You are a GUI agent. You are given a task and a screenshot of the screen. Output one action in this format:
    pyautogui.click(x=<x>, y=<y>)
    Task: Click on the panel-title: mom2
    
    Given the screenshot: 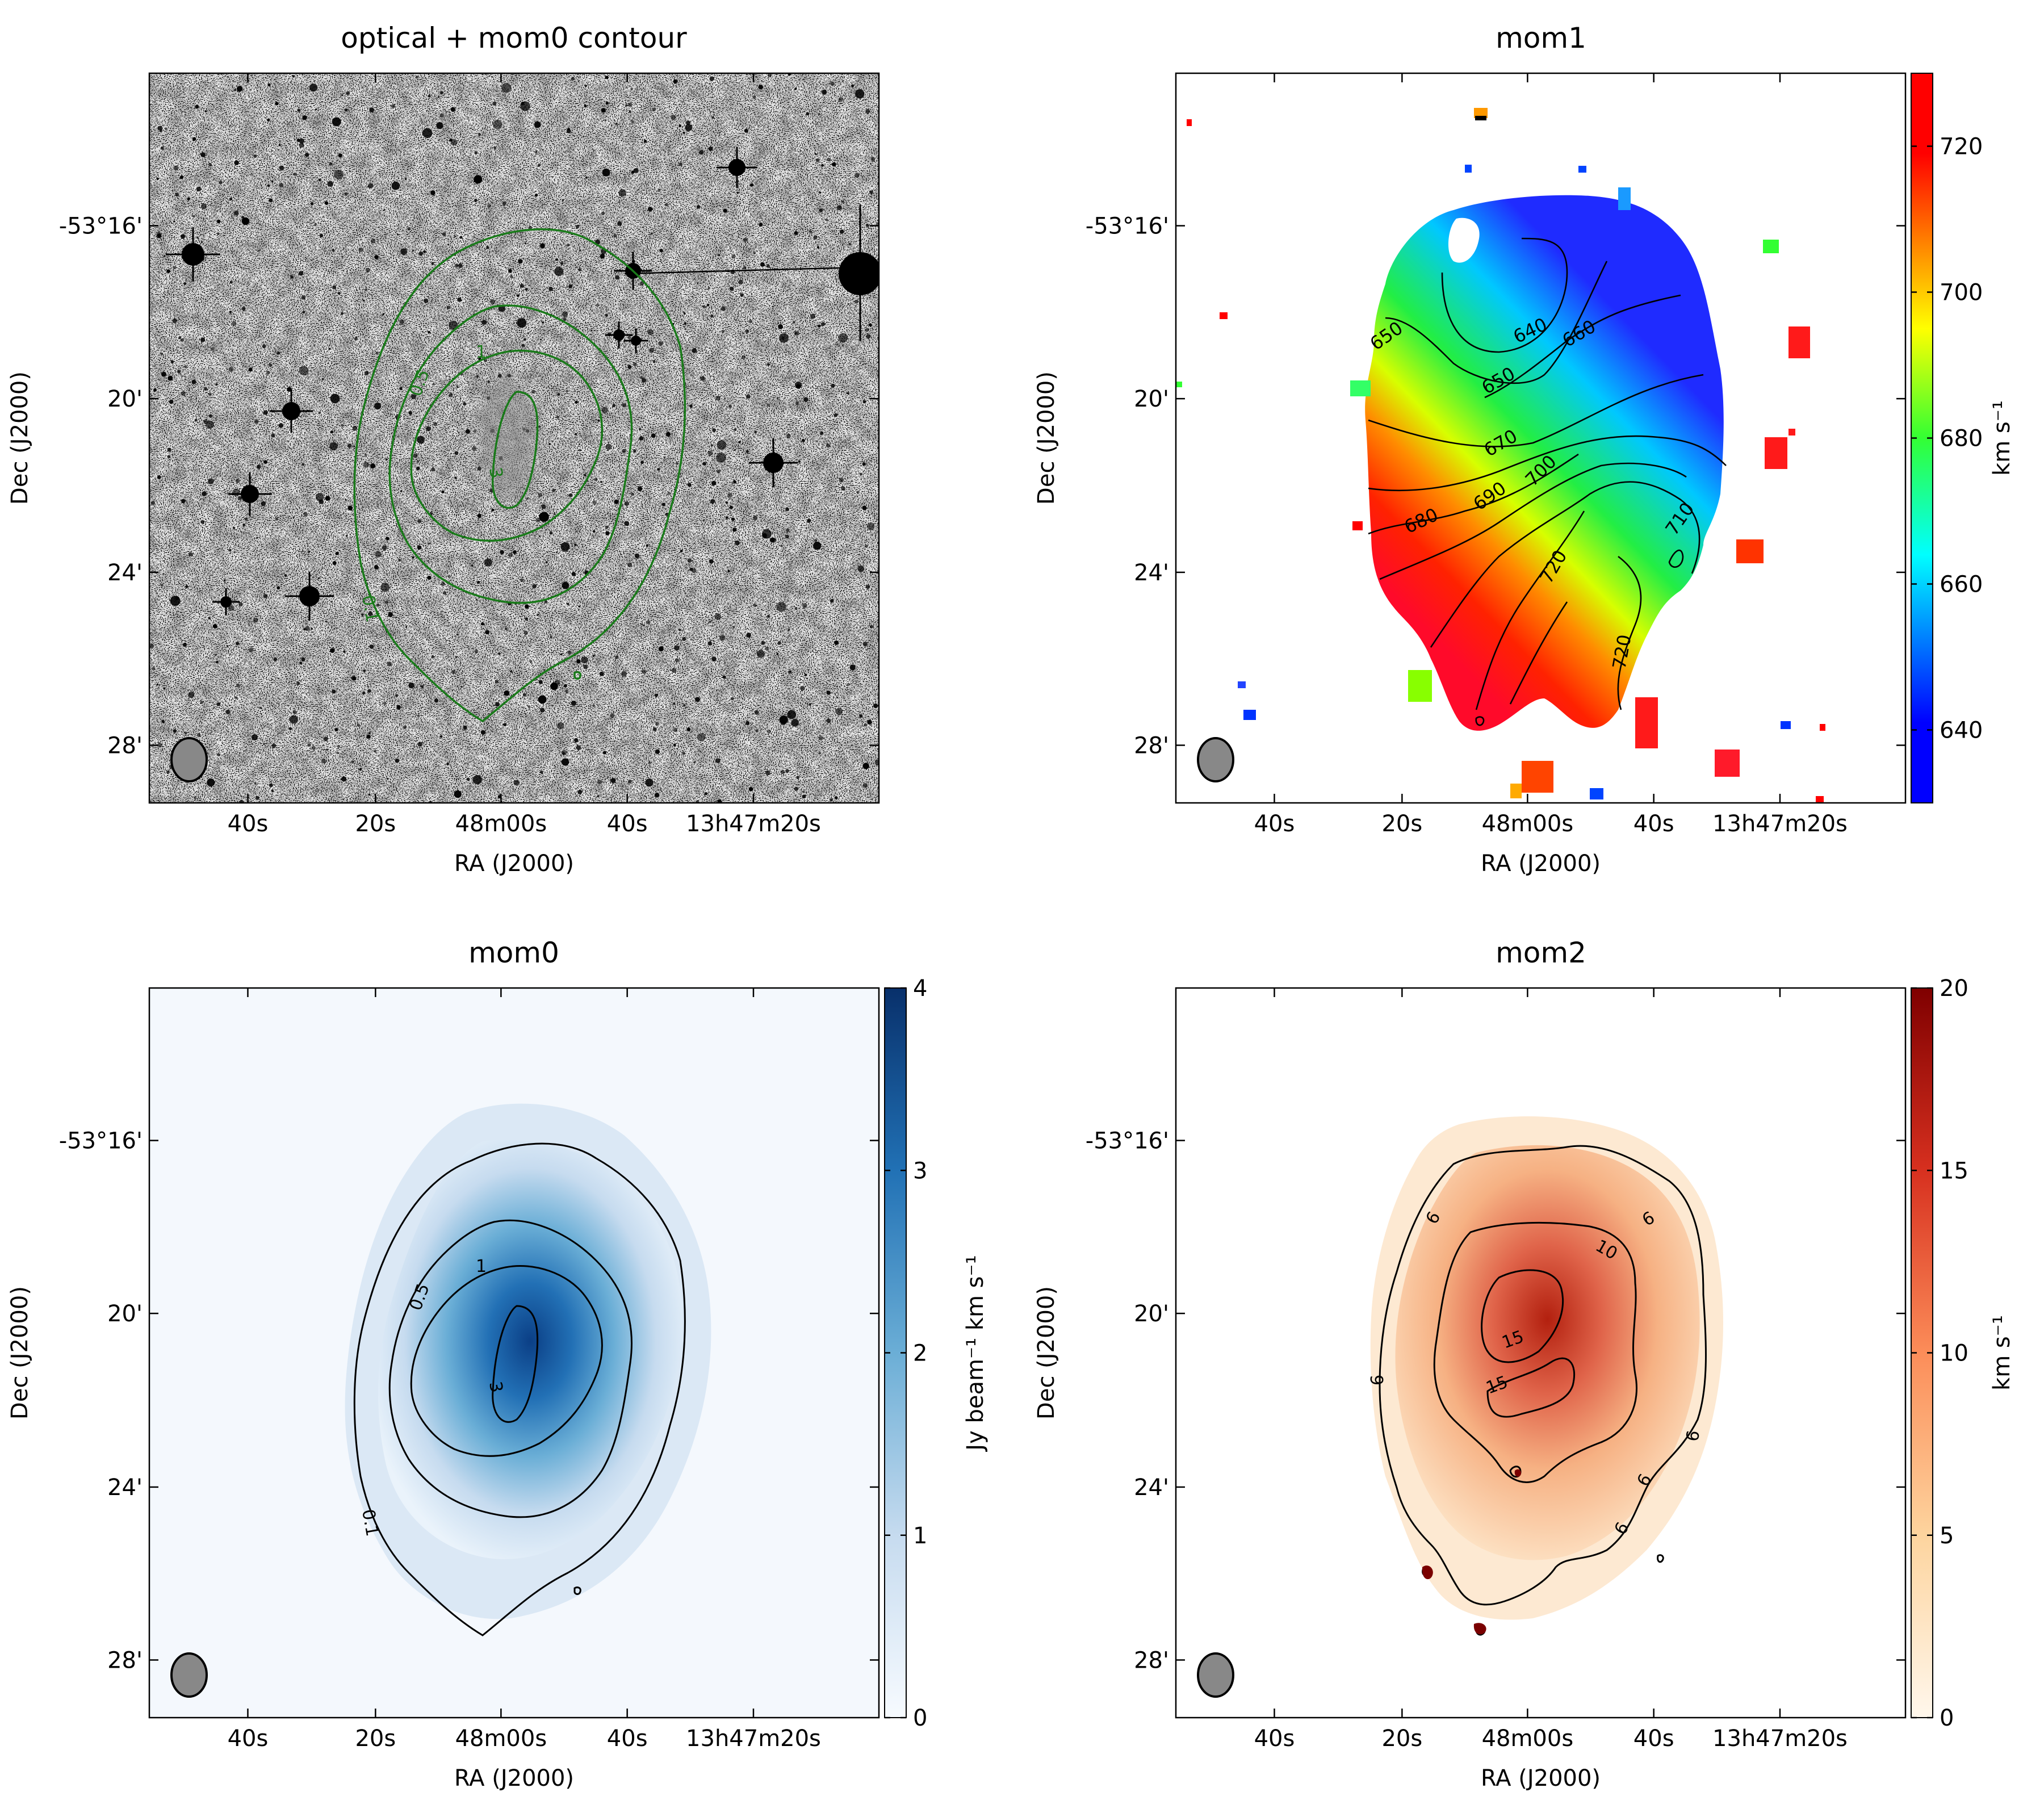 What is the action you would take?
    pyautogui.click(x=1541, y=952)
    